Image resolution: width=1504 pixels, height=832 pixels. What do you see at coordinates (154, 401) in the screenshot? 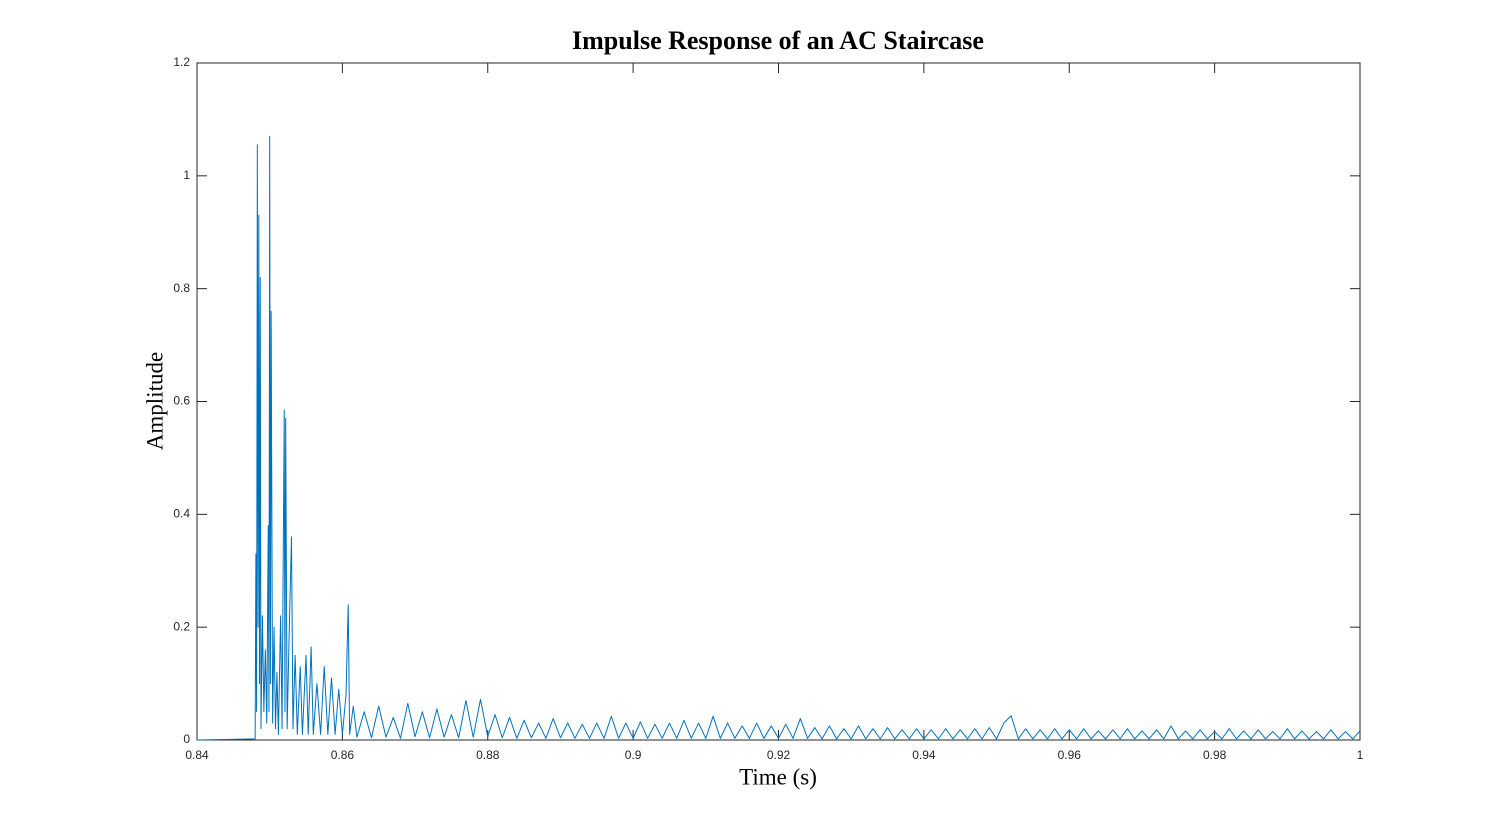
I see `y-axis-label: Amplitude` at bounding box center [154, 401].